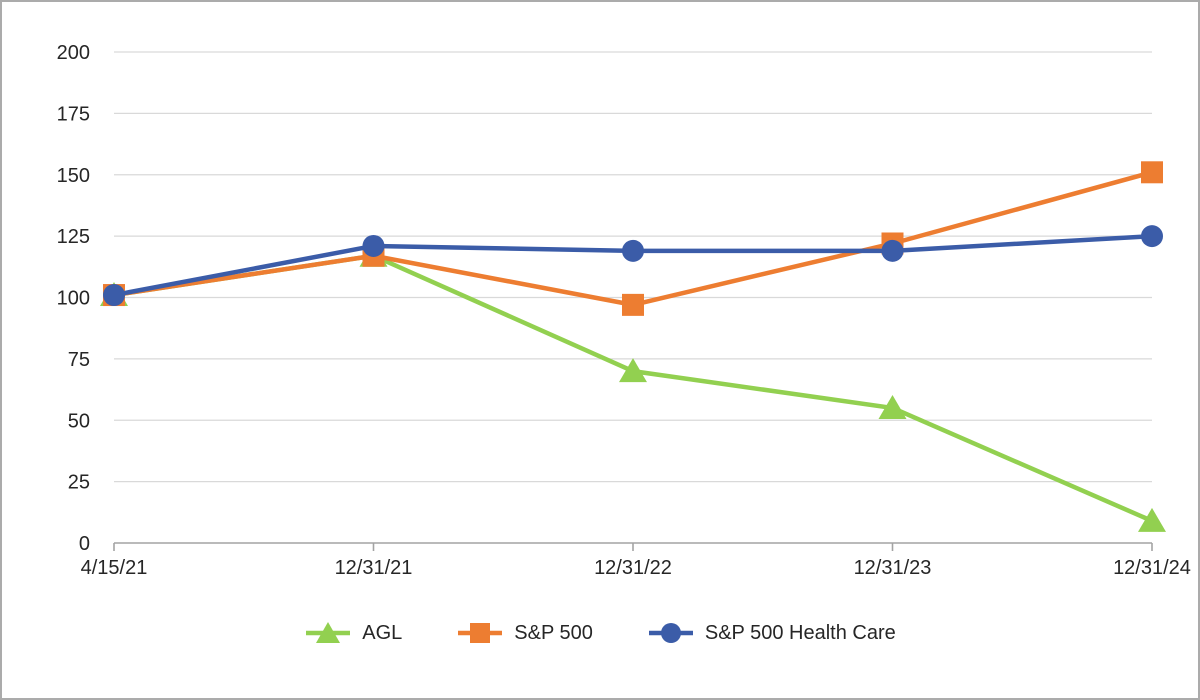 Image resolution: width=1200 pixels, height=700 pixels. I want to click on y-tick-label: 75, so click(79, 360).